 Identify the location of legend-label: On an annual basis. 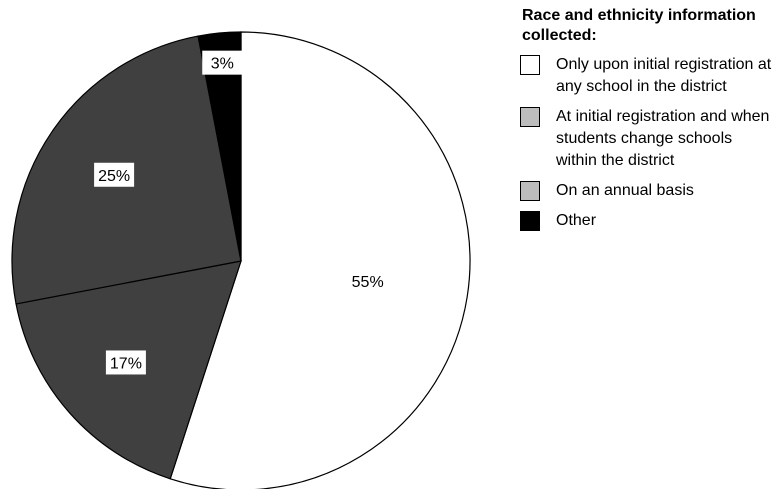
(625, 190).